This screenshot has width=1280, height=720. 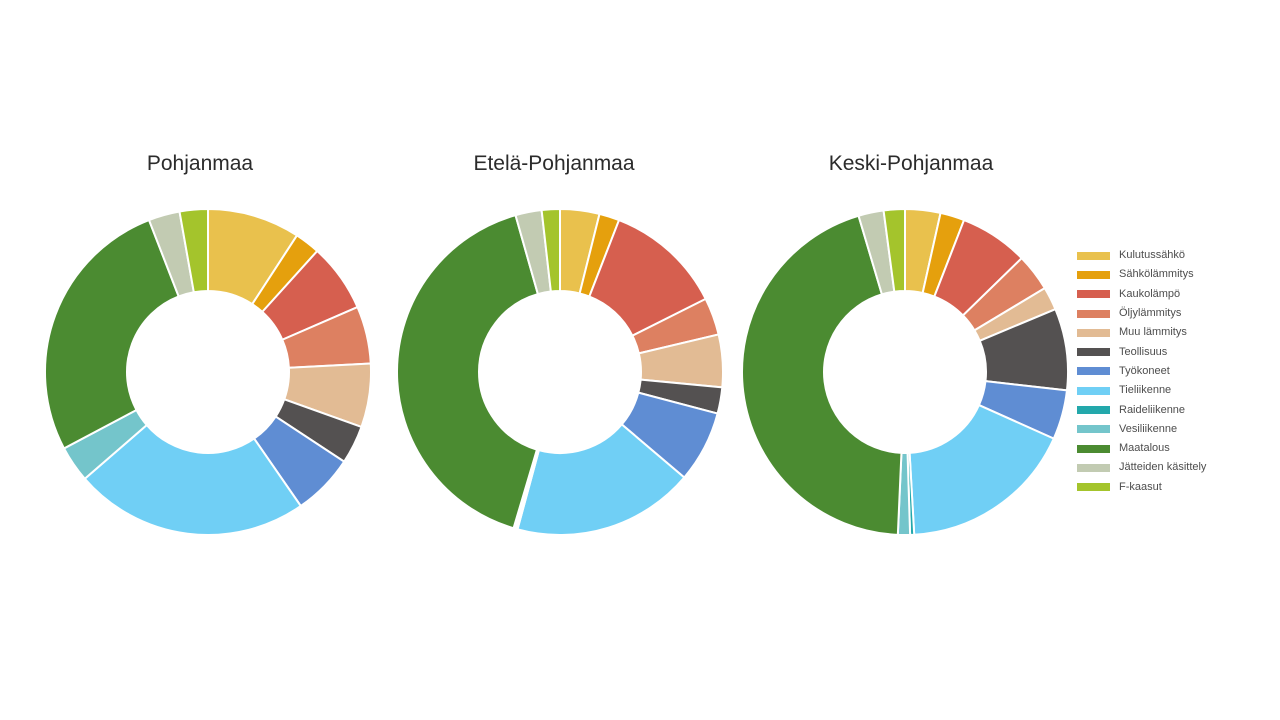 I want to click on legend-label-raideliikenne: Raideliikenne, so click(x=1152, y=409).